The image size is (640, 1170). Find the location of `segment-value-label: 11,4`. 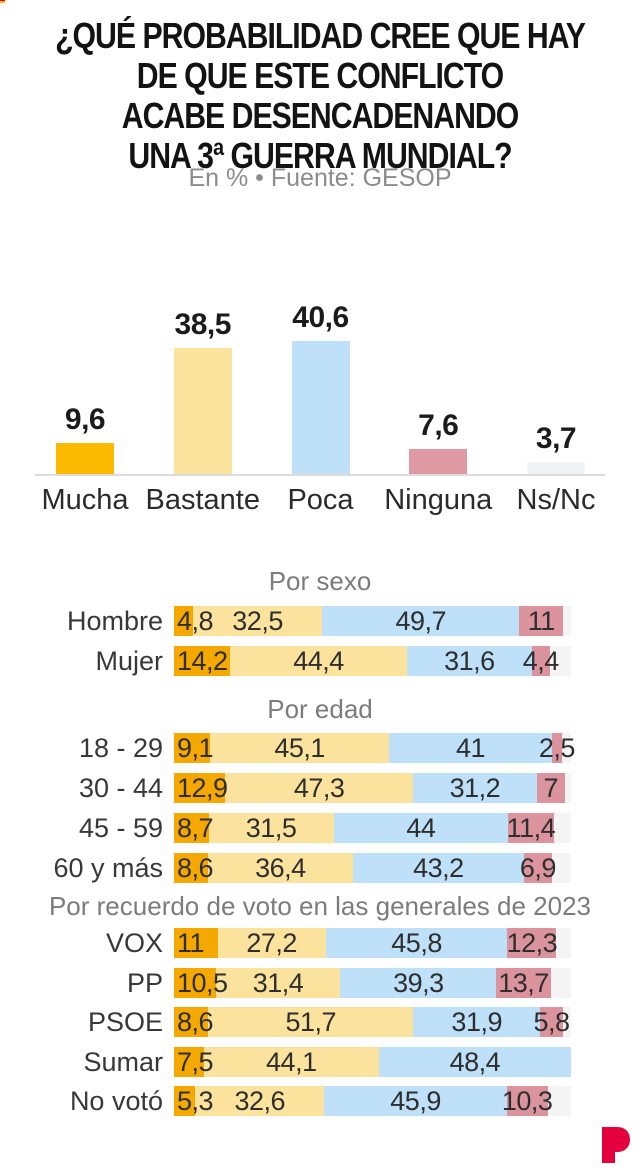

segment-value-label: 11,4 is located at coordinates (531, 828).